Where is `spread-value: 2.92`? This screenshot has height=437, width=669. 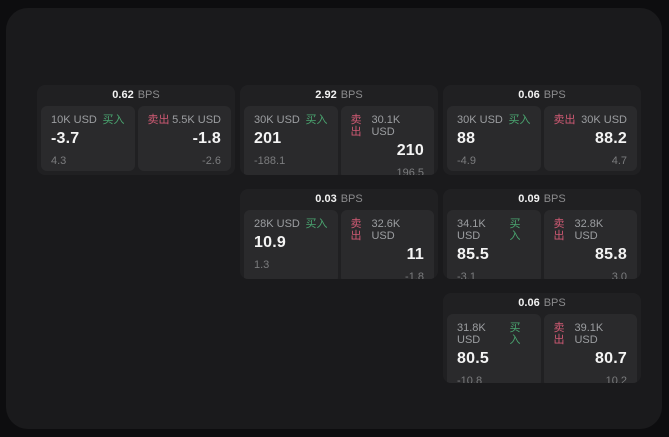 spread-value: 2.92 is located at coordinates (326, 95).